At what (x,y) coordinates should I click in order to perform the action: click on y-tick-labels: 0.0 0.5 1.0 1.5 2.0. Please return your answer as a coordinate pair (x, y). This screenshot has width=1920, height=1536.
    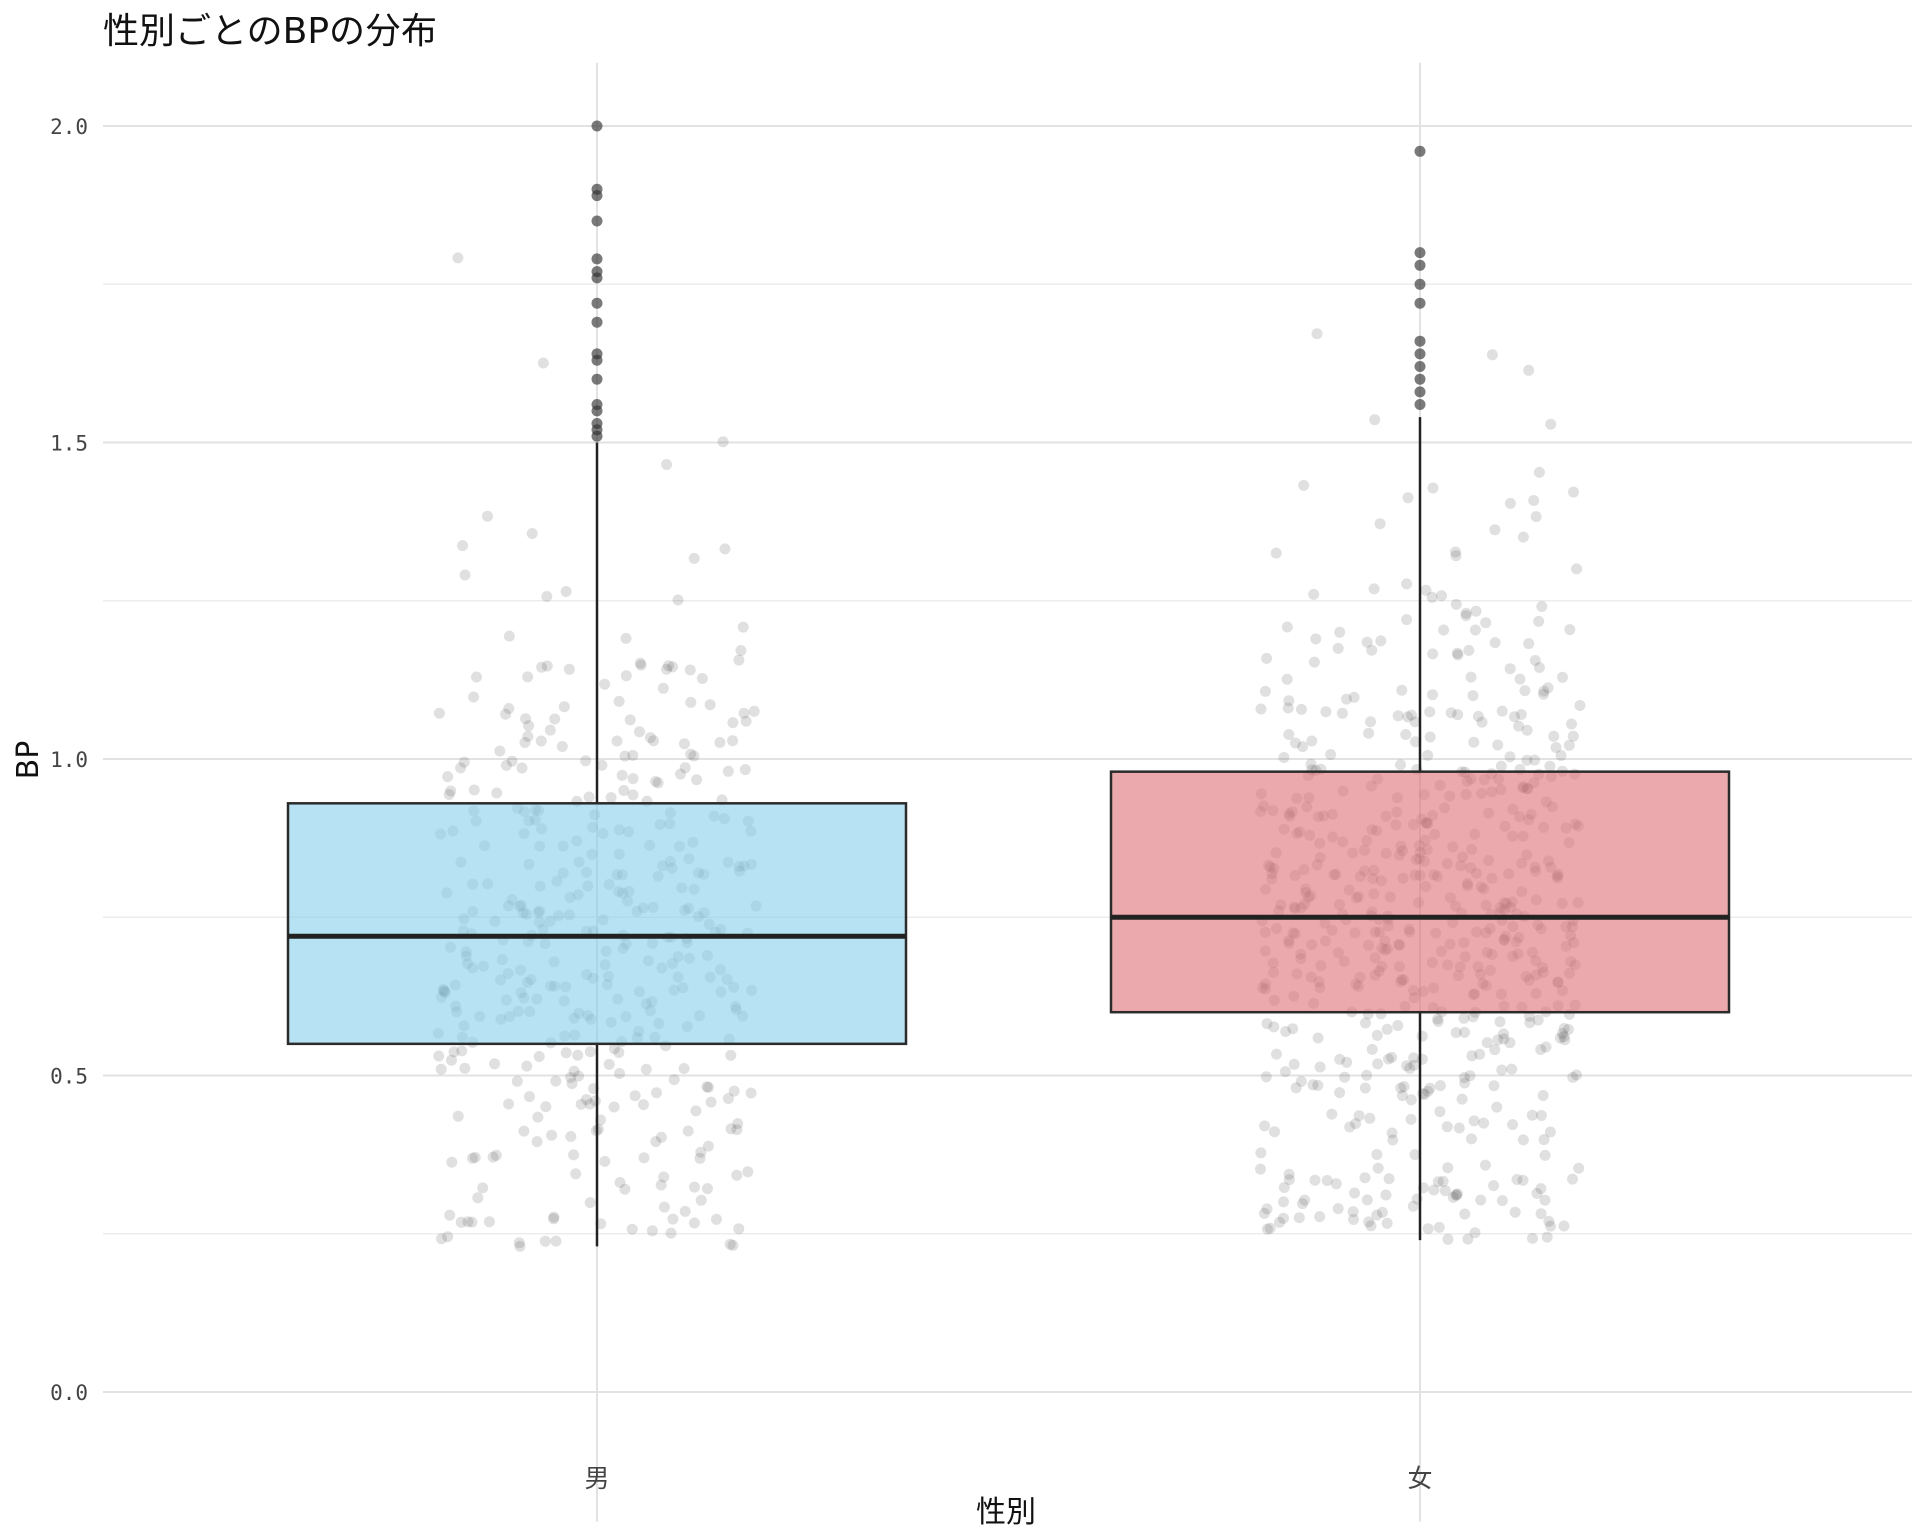
    Looking at the image, I should click on (69, 760).